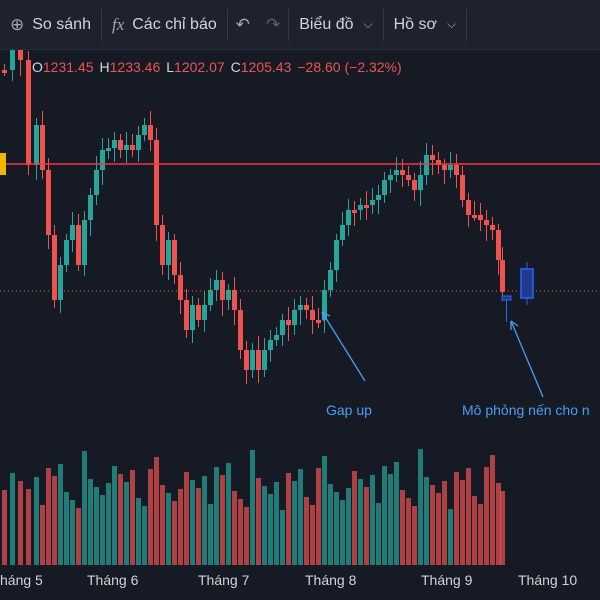 The image size is (600, 600). Describe the element at coordinates (199, 67) in the screenshot. I see `low-value: 1202.07` at that location.